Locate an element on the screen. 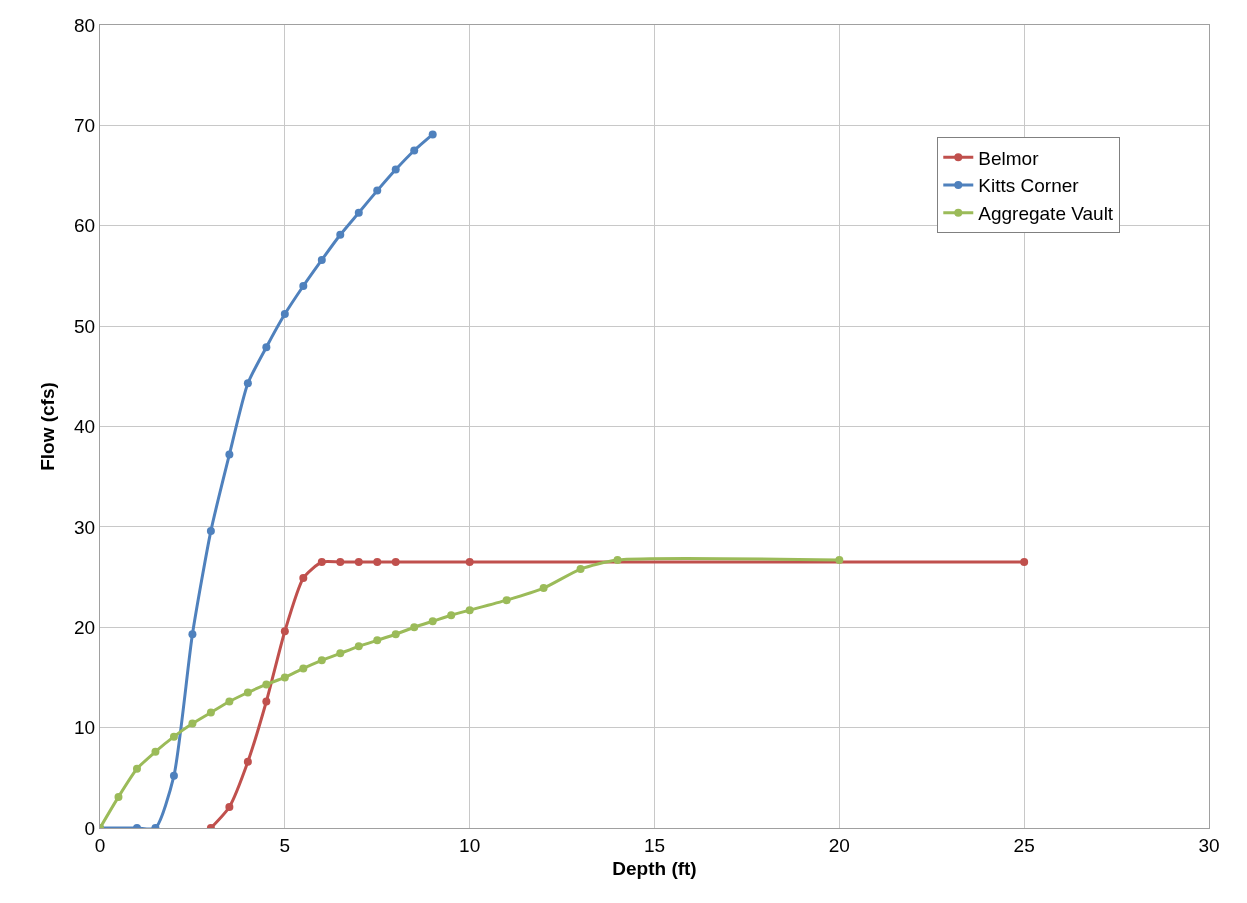 The height and width of the screenshot is (903, 1247). y-axis-title: Flow (cfs) is located at coordinates (47, 426).